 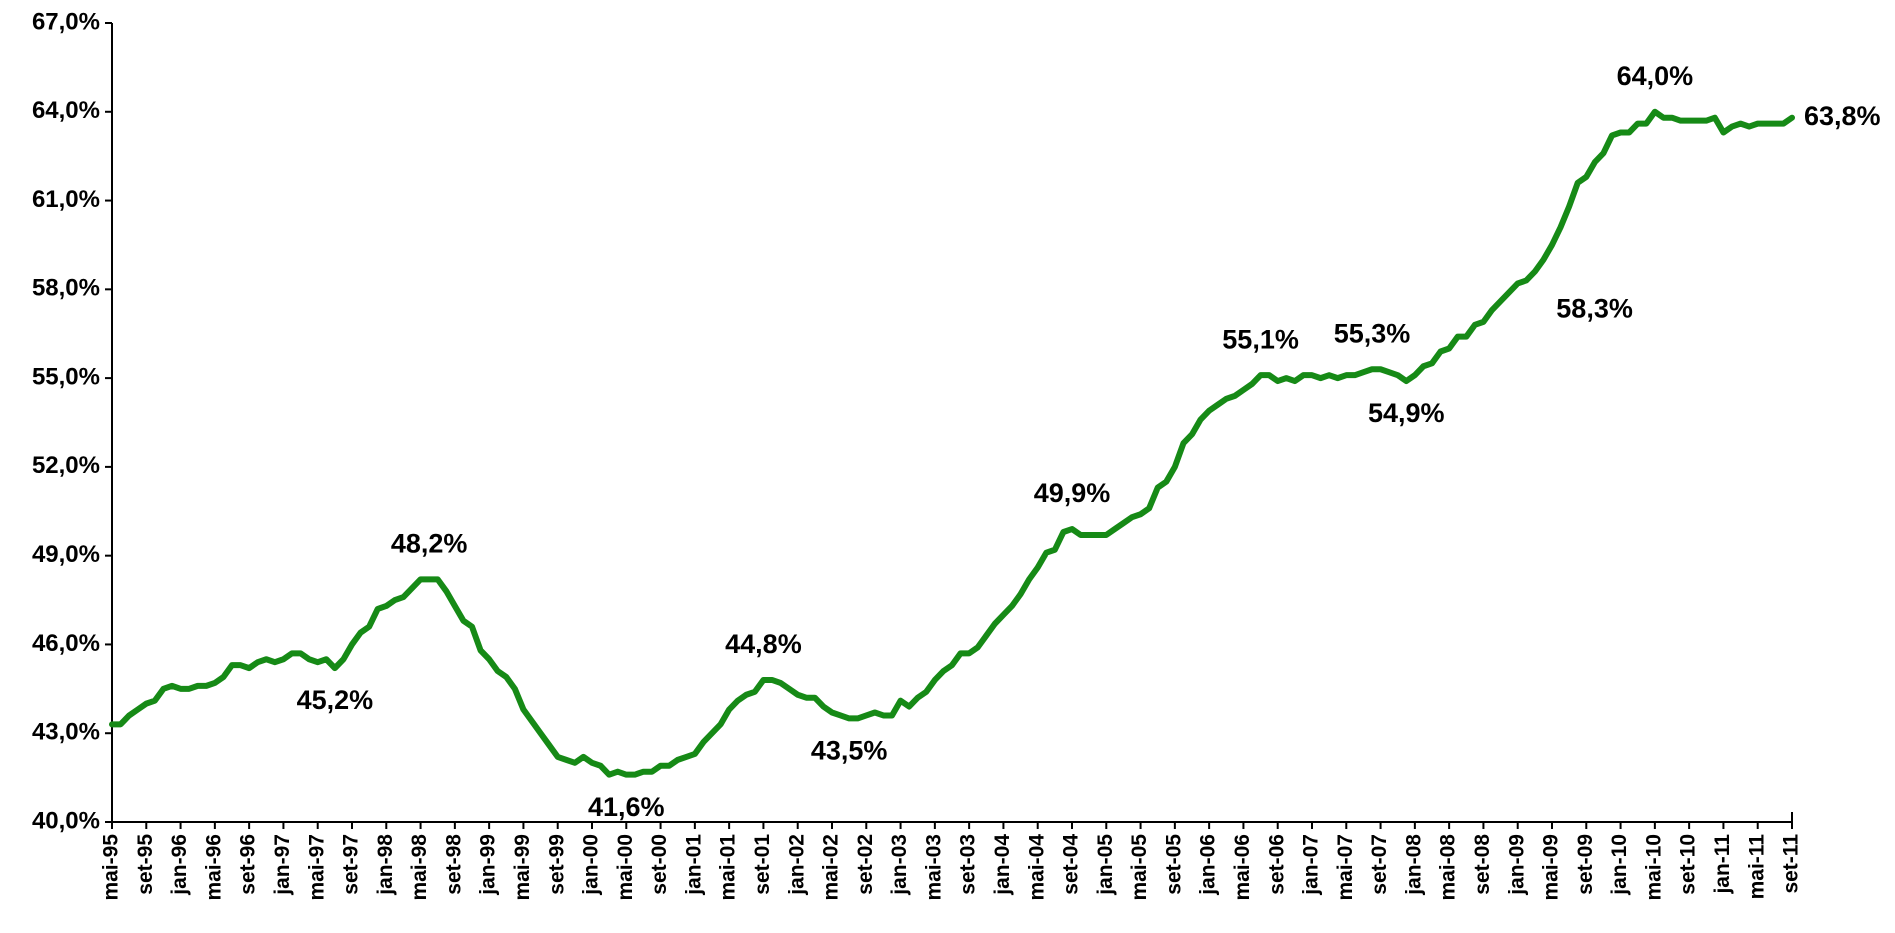 What do you see at coordinates (66, 732) in the screenshot?
I see `y-tick-label: 43,0%` at bounding box center [66, 732].